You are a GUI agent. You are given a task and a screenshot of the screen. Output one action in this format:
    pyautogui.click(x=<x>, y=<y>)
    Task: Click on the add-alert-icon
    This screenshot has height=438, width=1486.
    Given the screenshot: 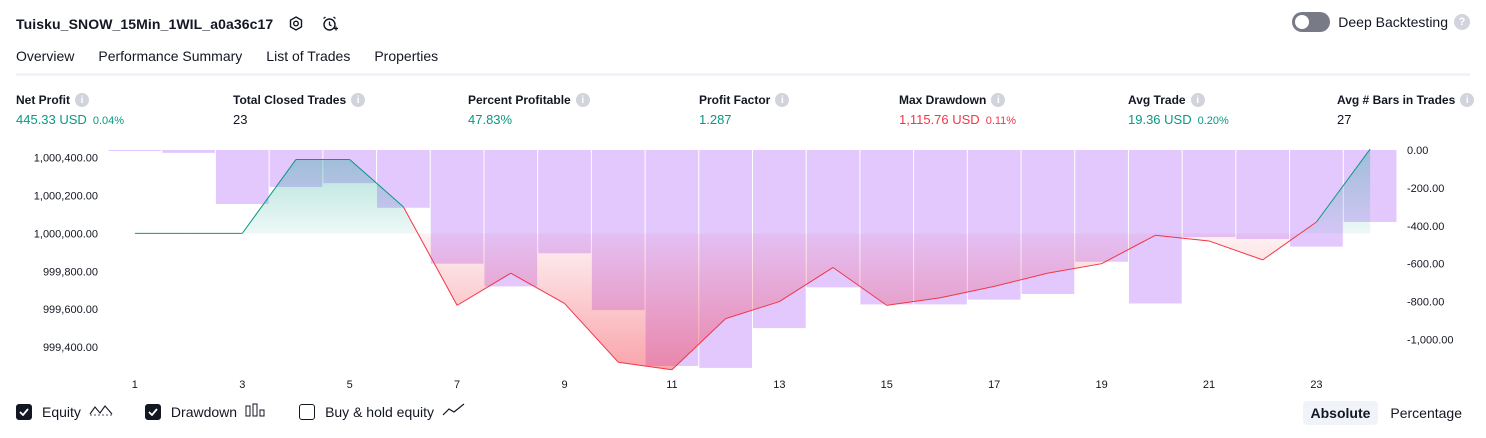 What is the action you would take?
    pyautogui.click(x=330, y=24)
    